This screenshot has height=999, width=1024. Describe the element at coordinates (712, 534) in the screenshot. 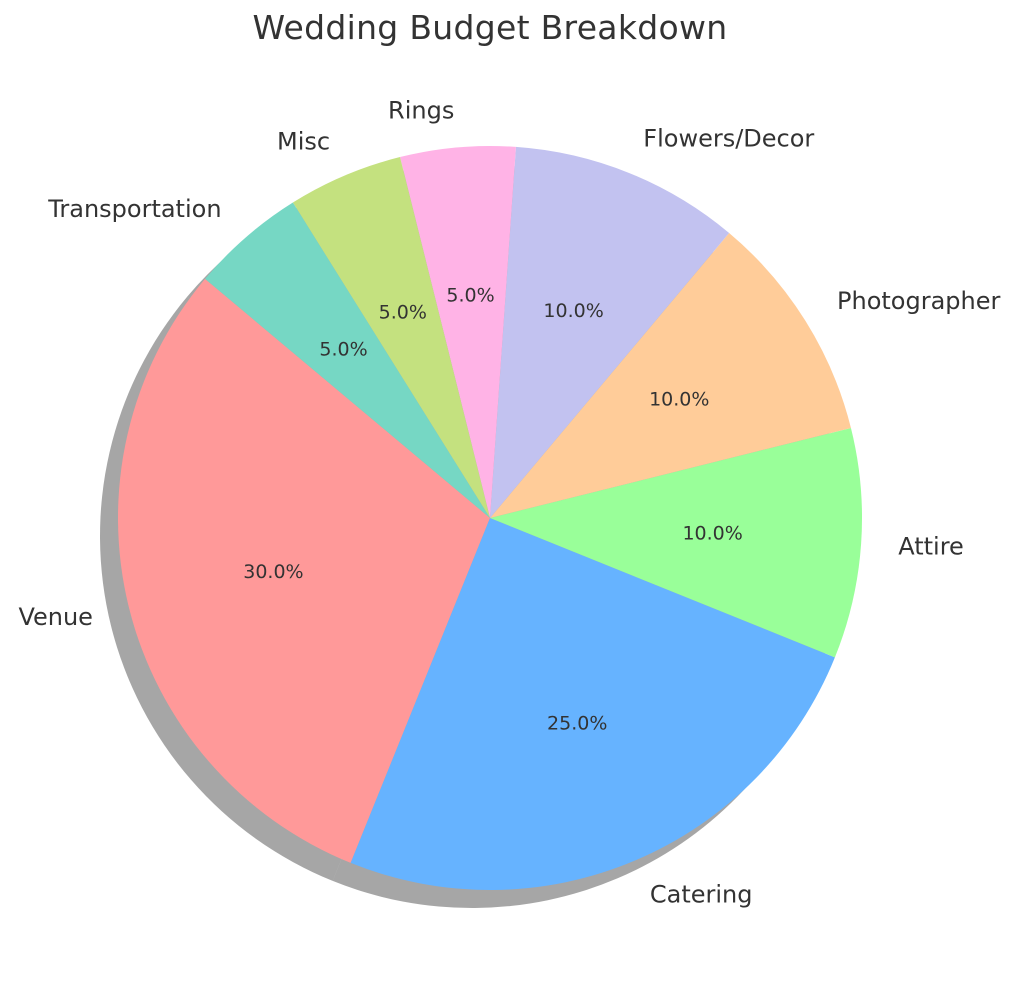

I see `pct-label-attire: 10.0%` at that location.